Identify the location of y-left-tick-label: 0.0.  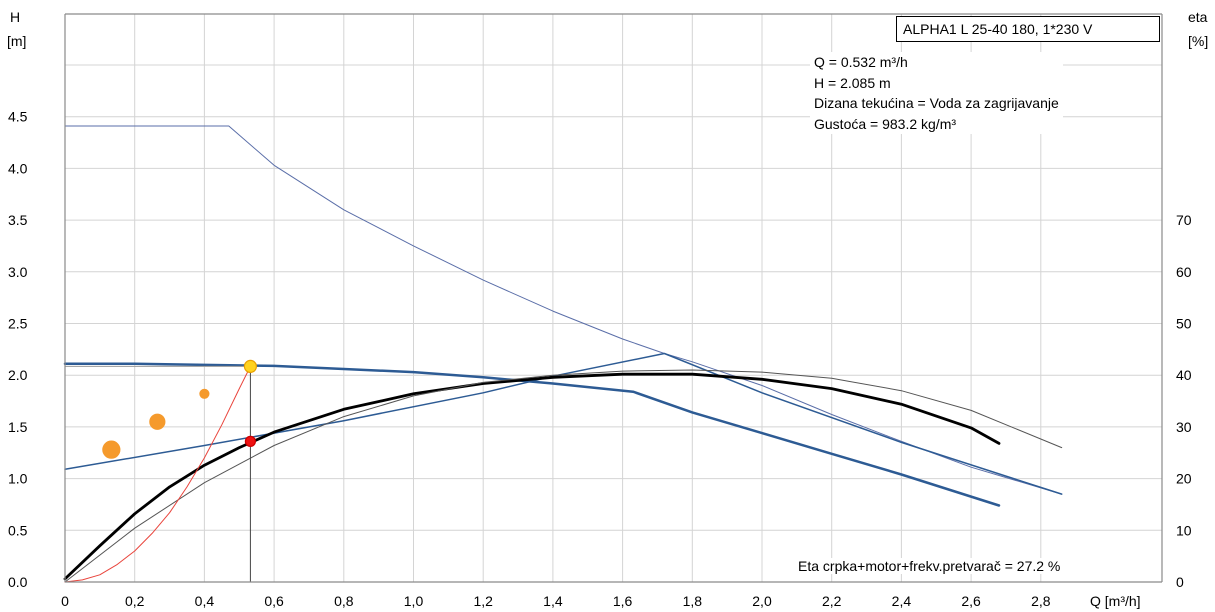
(18, 582).